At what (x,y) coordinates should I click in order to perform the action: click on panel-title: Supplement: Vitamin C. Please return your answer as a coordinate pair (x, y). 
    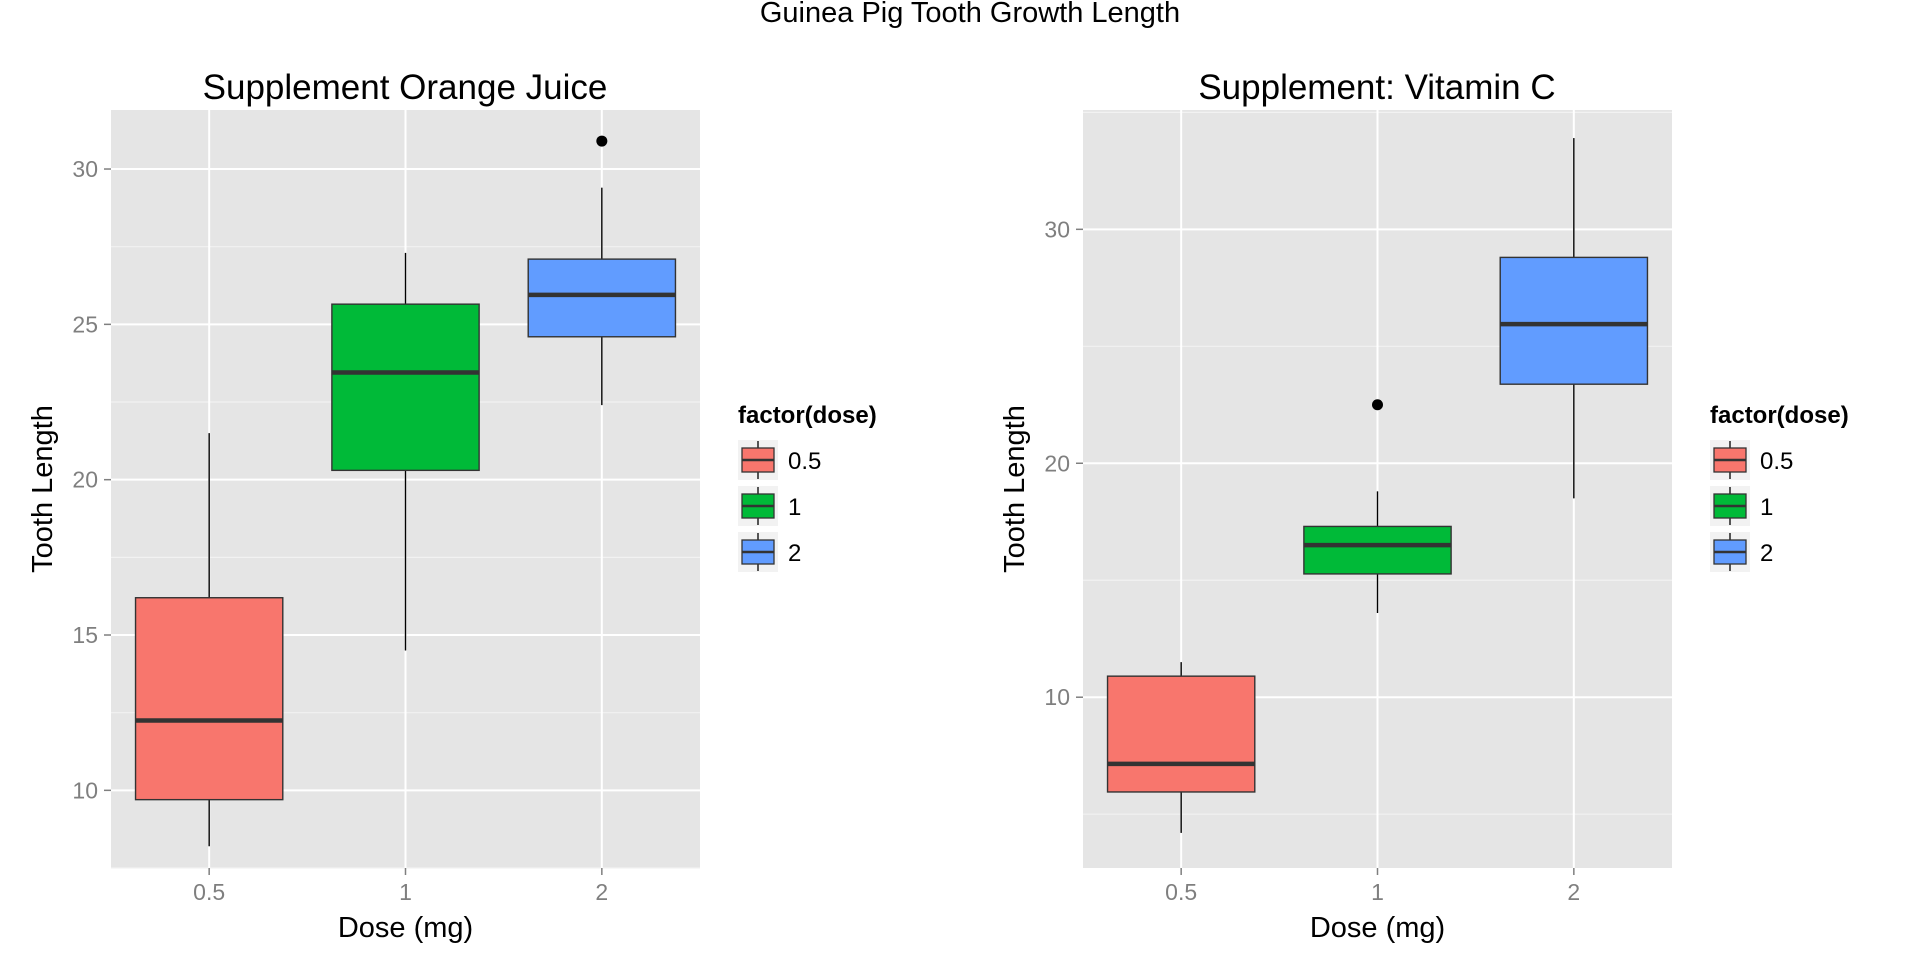
    Looking at the image, I should click on (1376, 87).